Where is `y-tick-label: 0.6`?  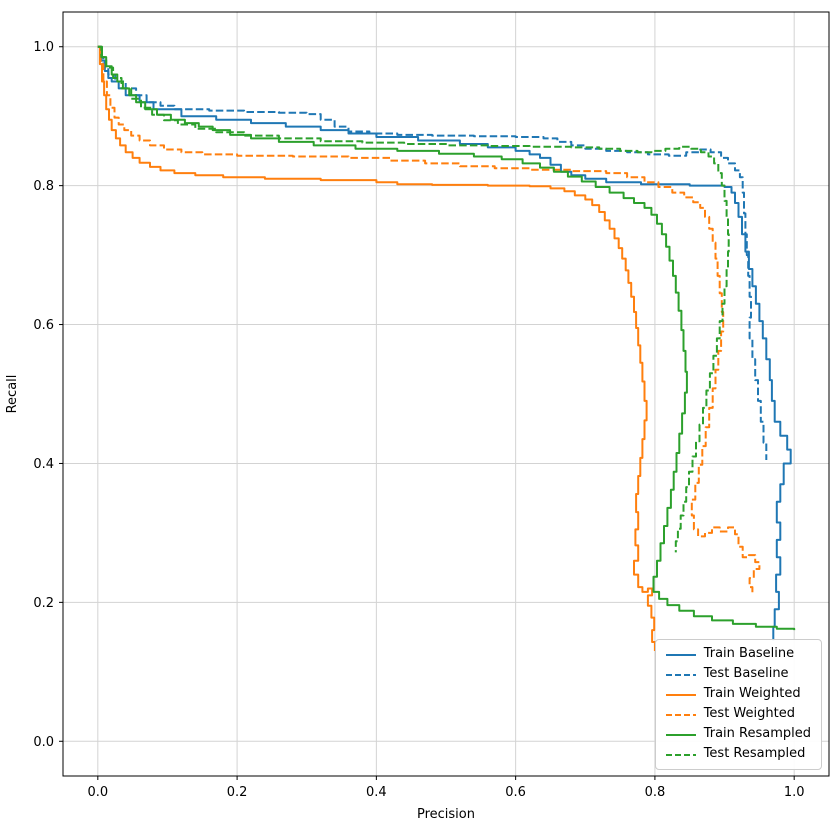
y-tick-label: 0.6 is located at coordinates (43, 325).